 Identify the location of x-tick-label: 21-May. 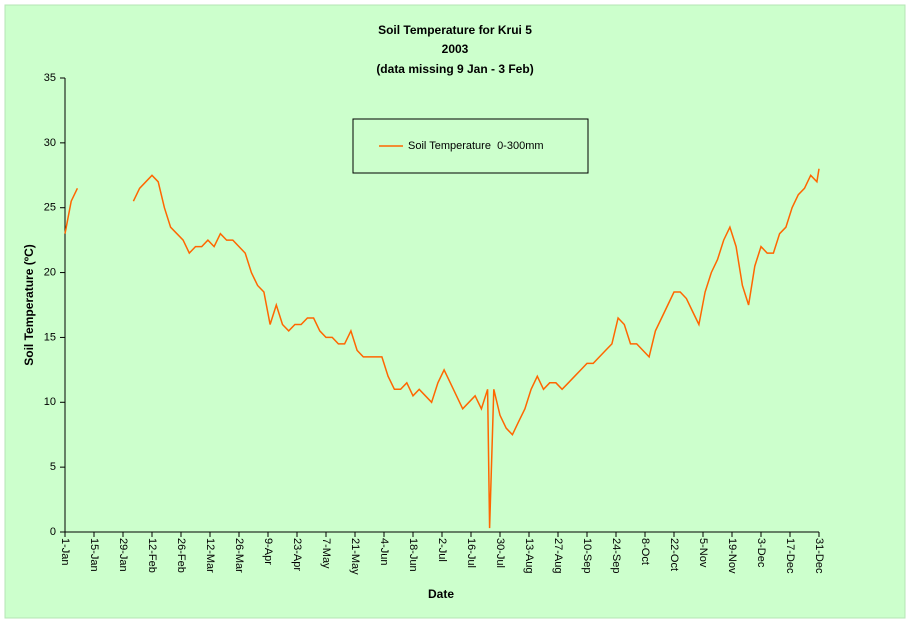
(355, 556).